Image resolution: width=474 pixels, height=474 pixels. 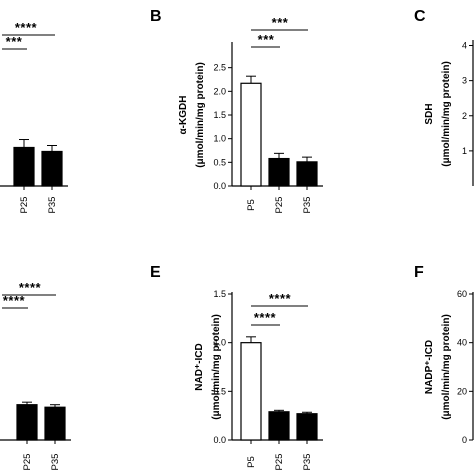 I want to click on chart-panel-d: P25 P35 ********, so click(x=35, y=375).